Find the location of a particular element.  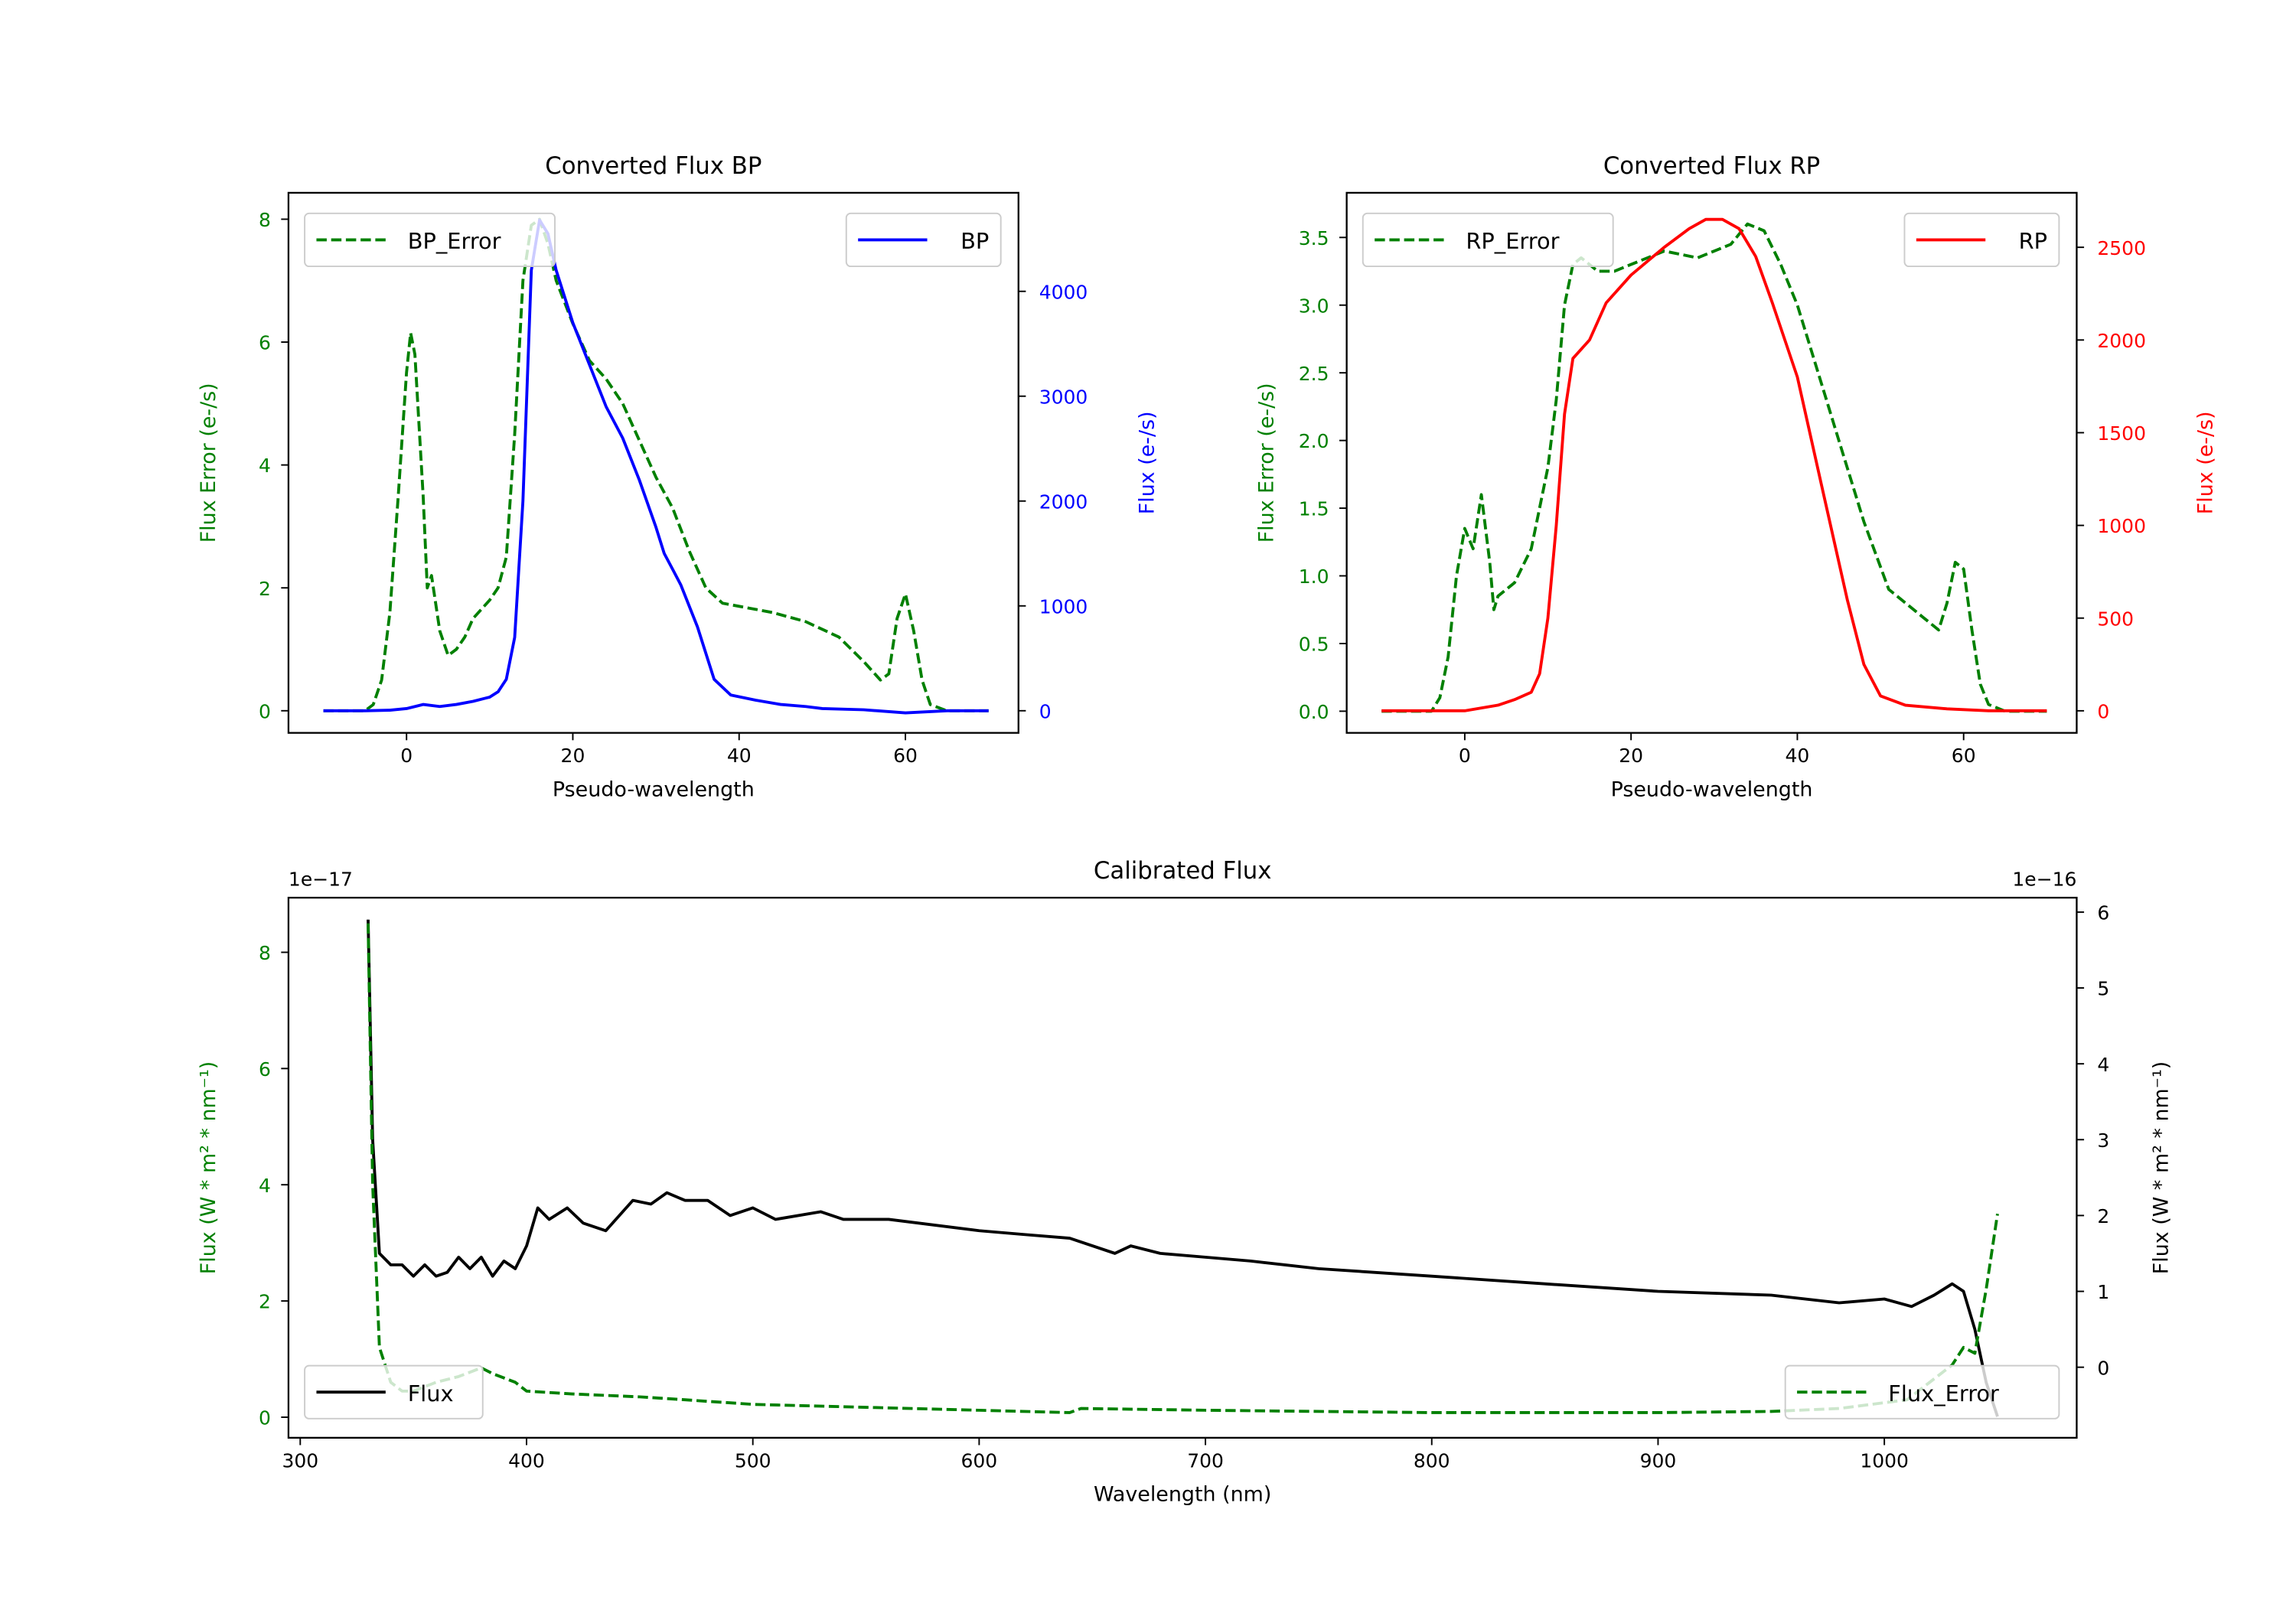

x-tick-label: 400 is located at coordinates (526, 1460).